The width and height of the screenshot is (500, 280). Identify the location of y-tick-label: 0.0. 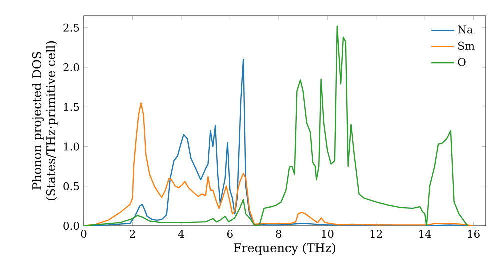
(72, 226).